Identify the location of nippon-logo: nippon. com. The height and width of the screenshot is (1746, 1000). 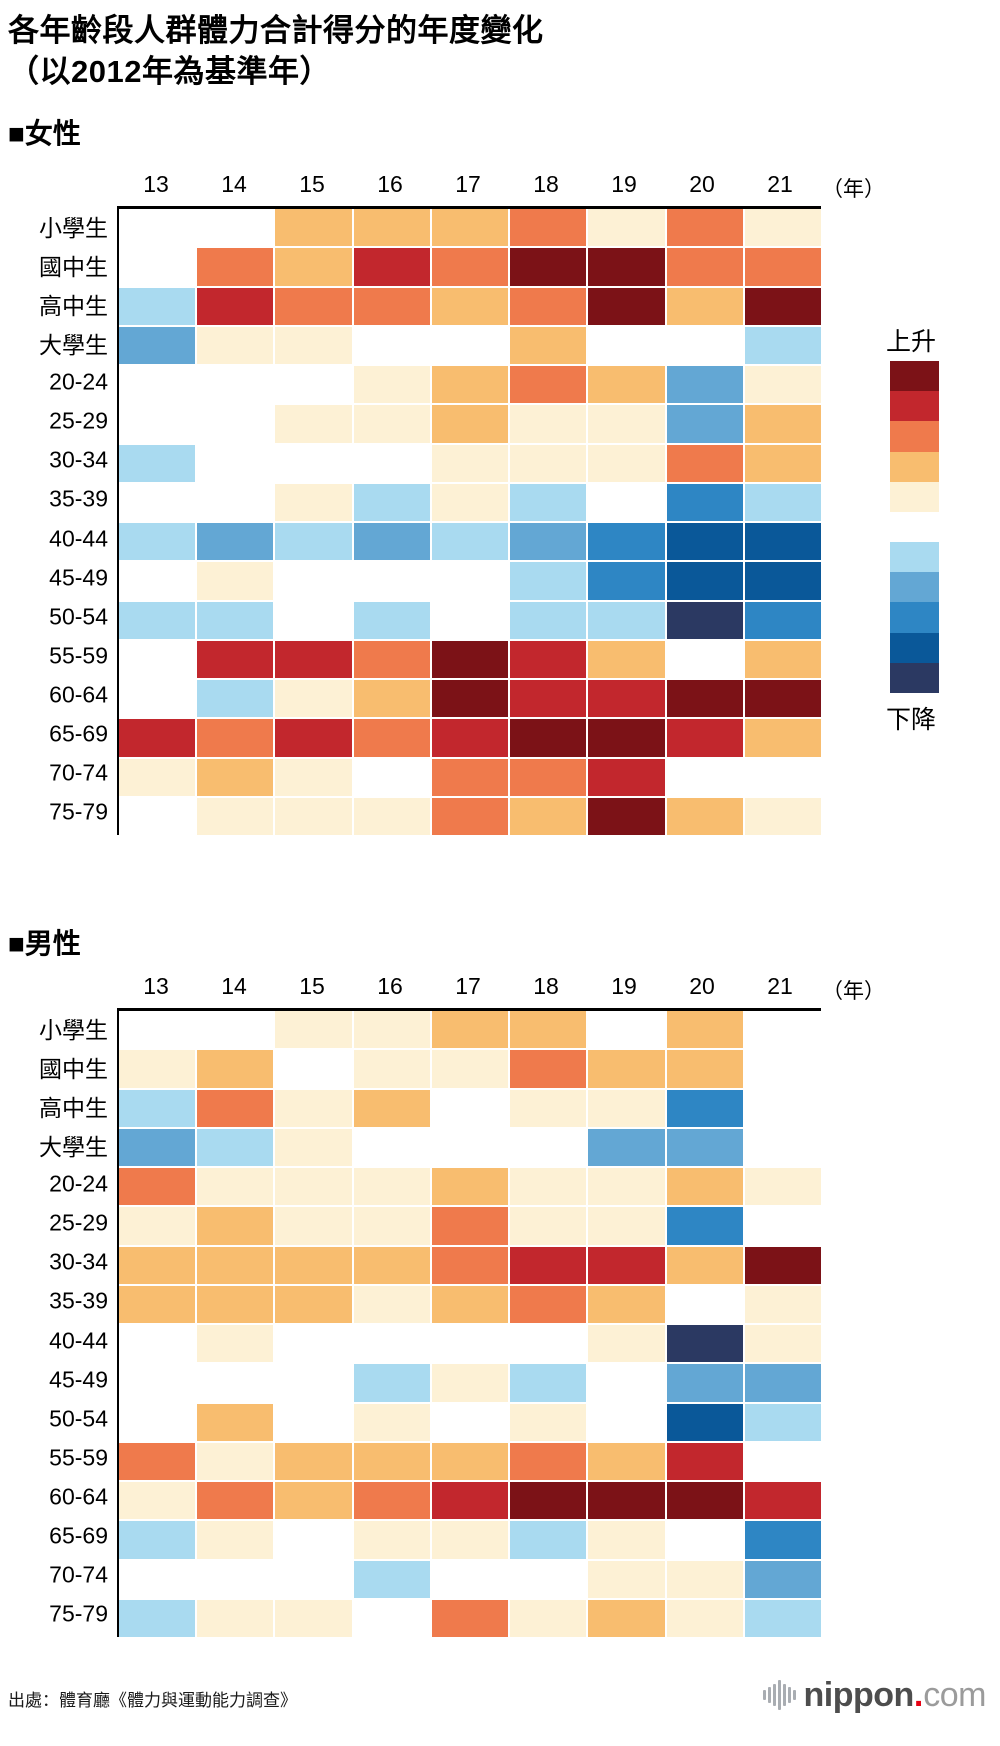
(874, 1695).